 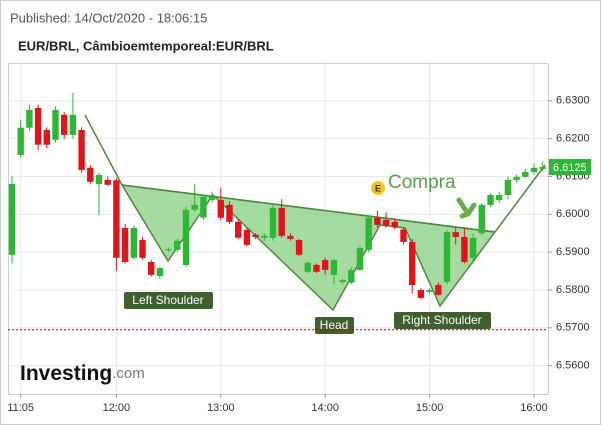 What do you see at coordinates (146, 45) in the screenshot?
I see `chart-title: EUR/BRL, Câmbioemtemporeal:EUR/BRL` at bounding box center [146, 45].